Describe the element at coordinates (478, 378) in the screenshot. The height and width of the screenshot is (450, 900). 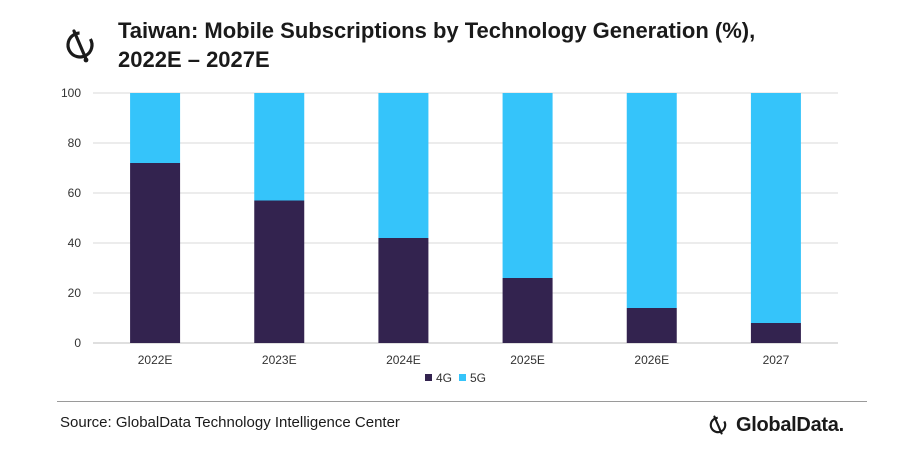
I see `legend-label-5g: 5G` at that location.